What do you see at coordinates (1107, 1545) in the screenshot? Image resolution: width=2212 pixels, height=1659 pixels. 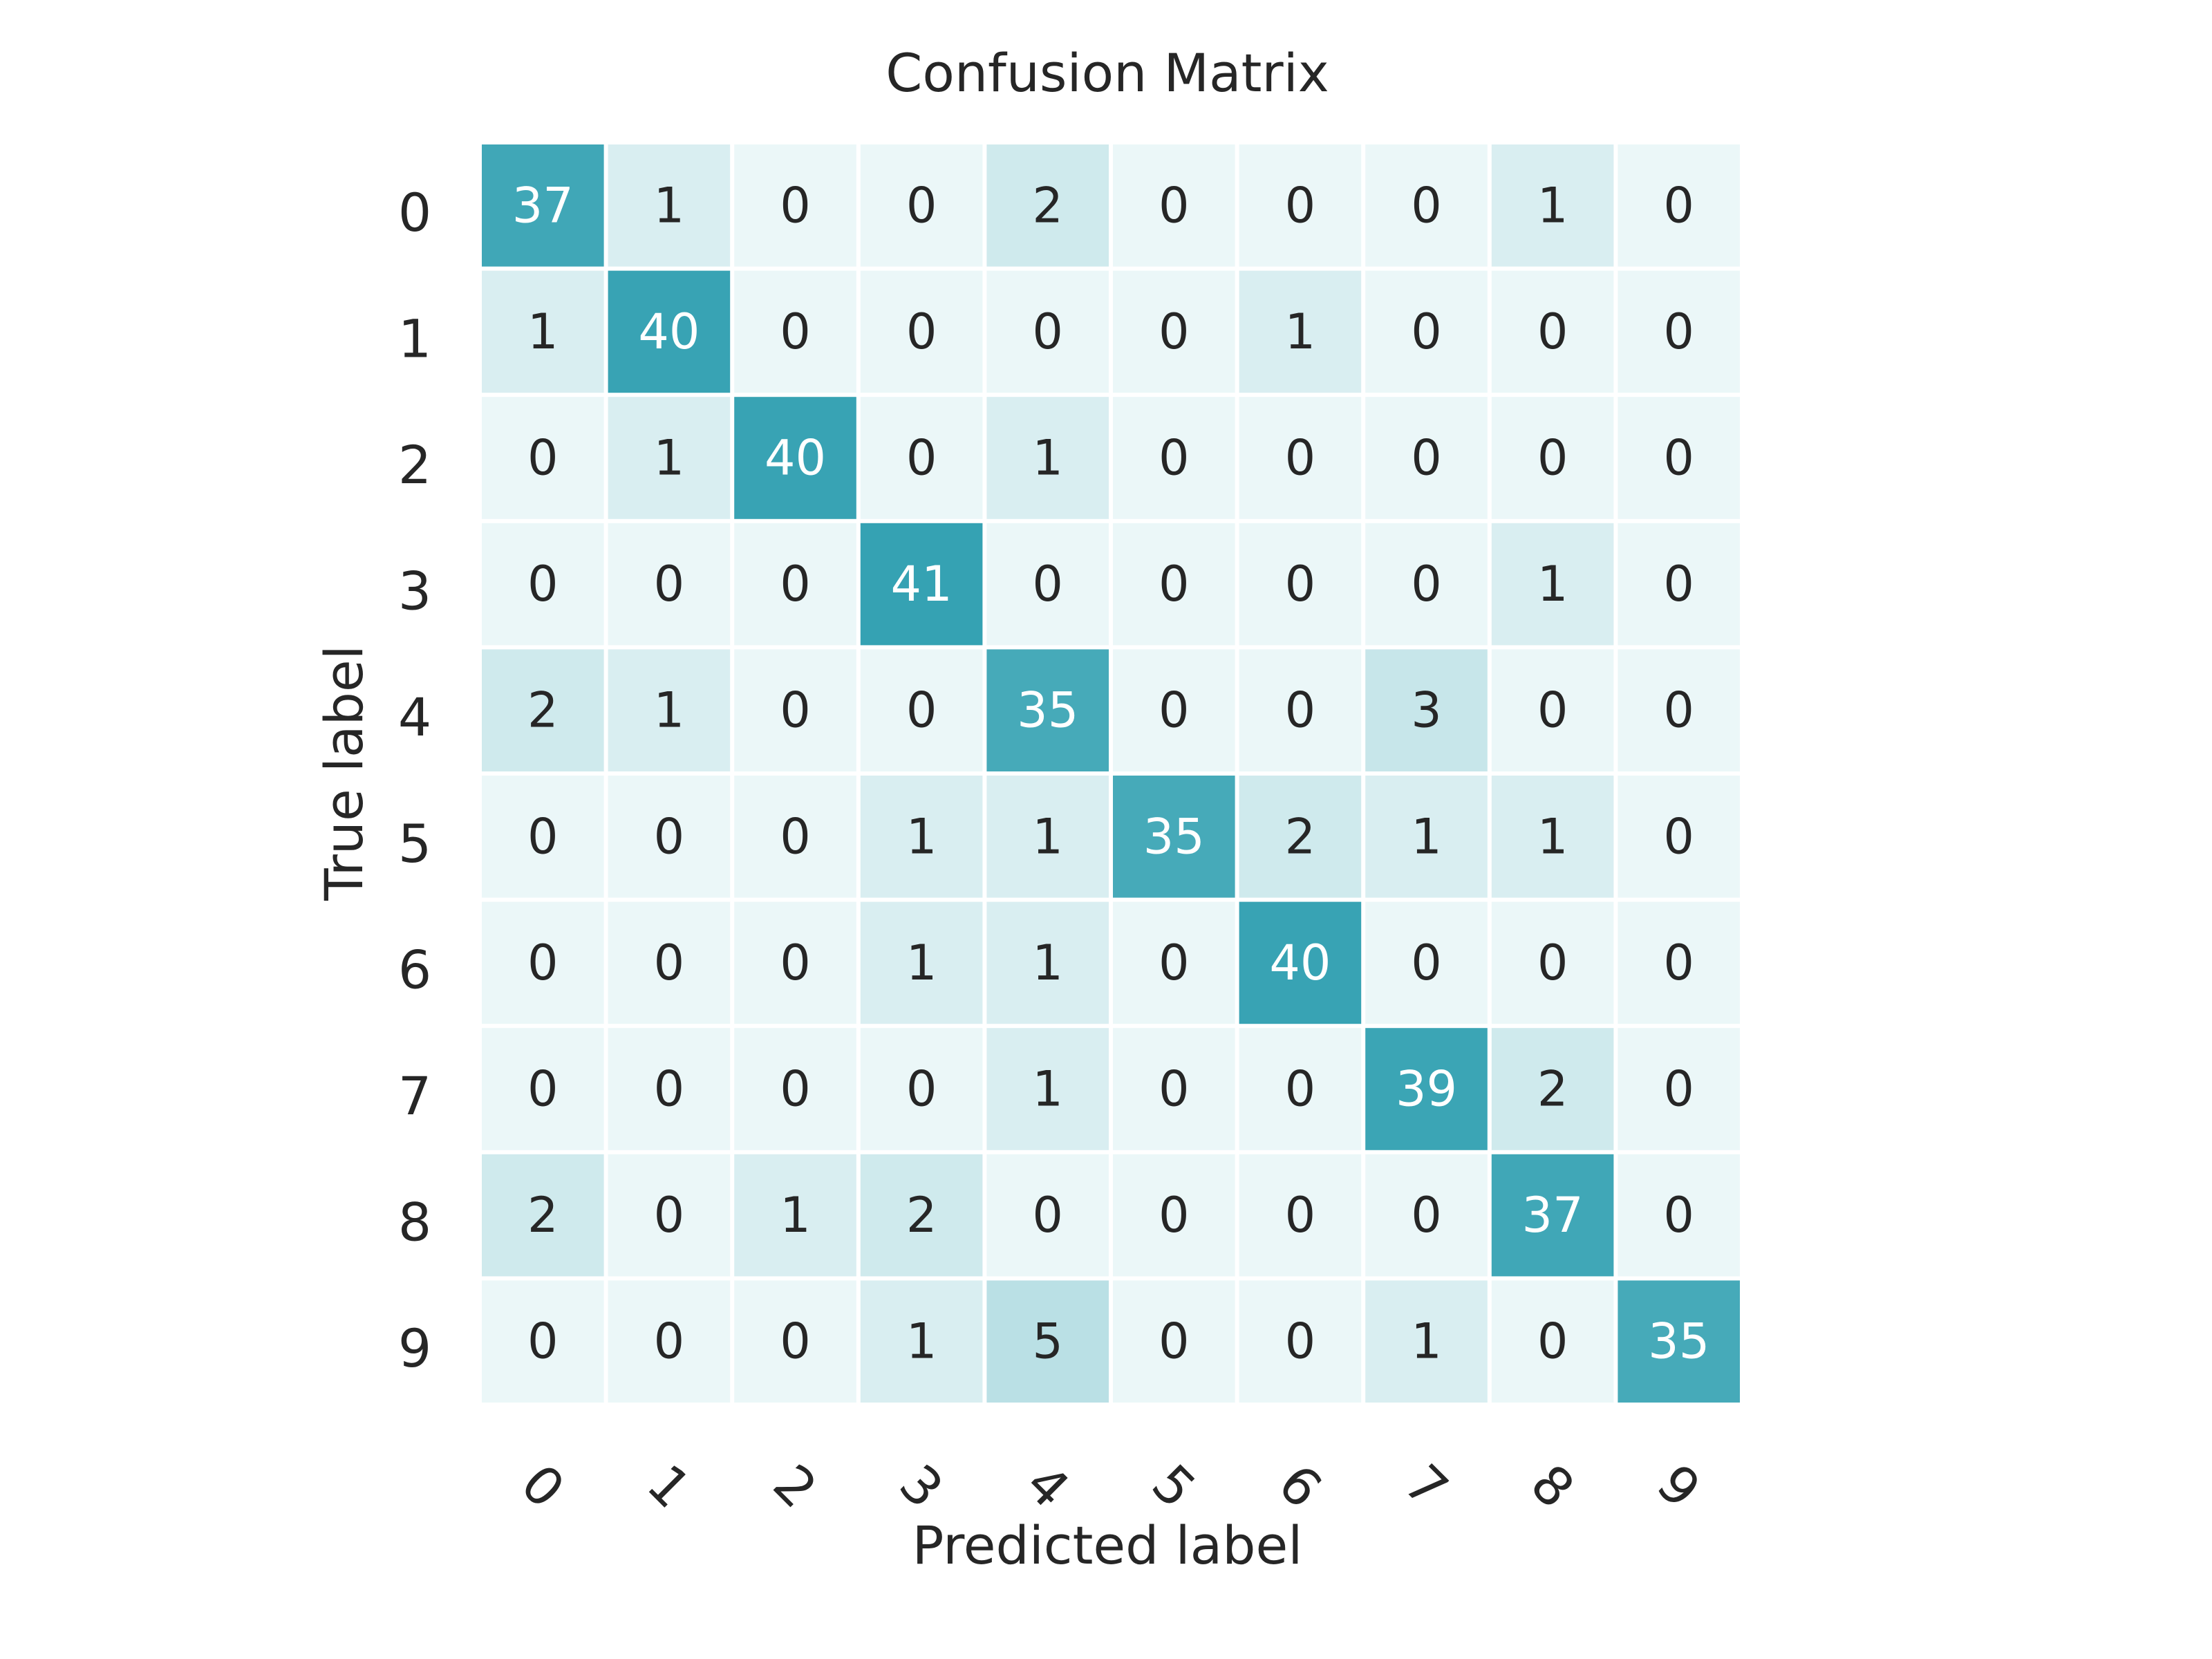 I see `x-axis-label: Predicted label` at bounding box center [1107, 1545].